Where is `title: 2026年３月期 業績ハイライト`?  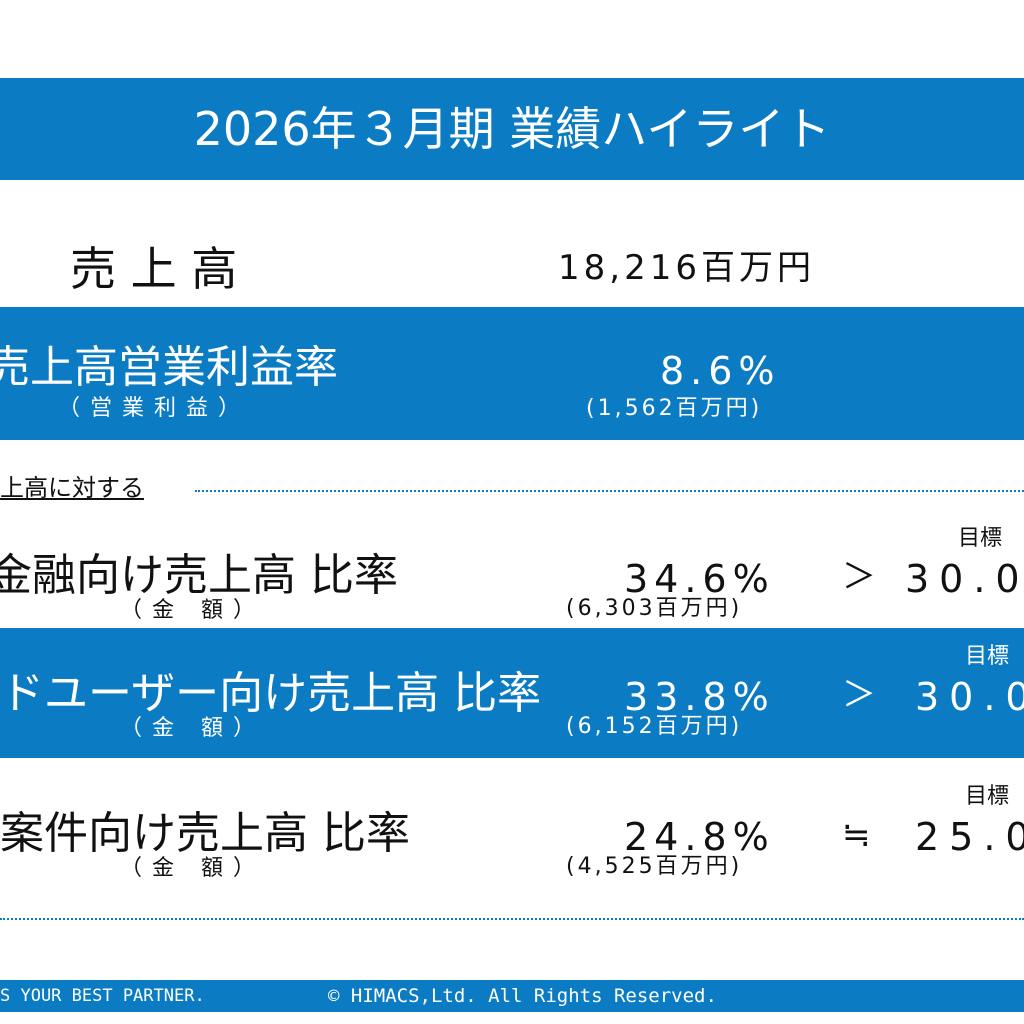
title: 2026年３月期 業績ハイライト is located at coordinates (512, 129).